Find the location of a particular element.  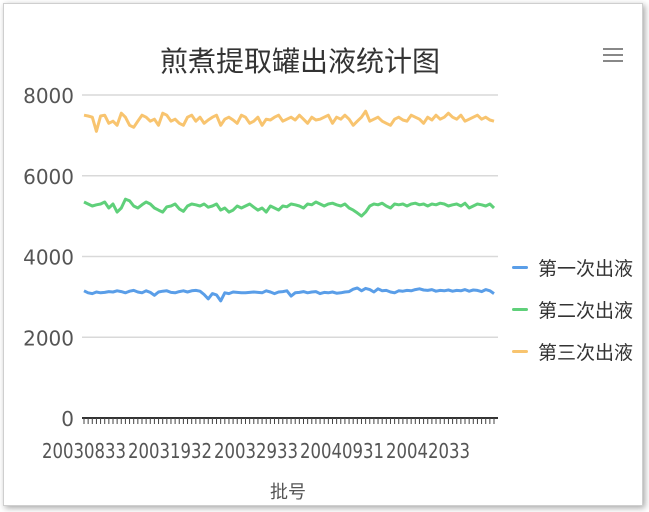

legend-item-second: 第二次出液 is located at coordinates (572, 309).